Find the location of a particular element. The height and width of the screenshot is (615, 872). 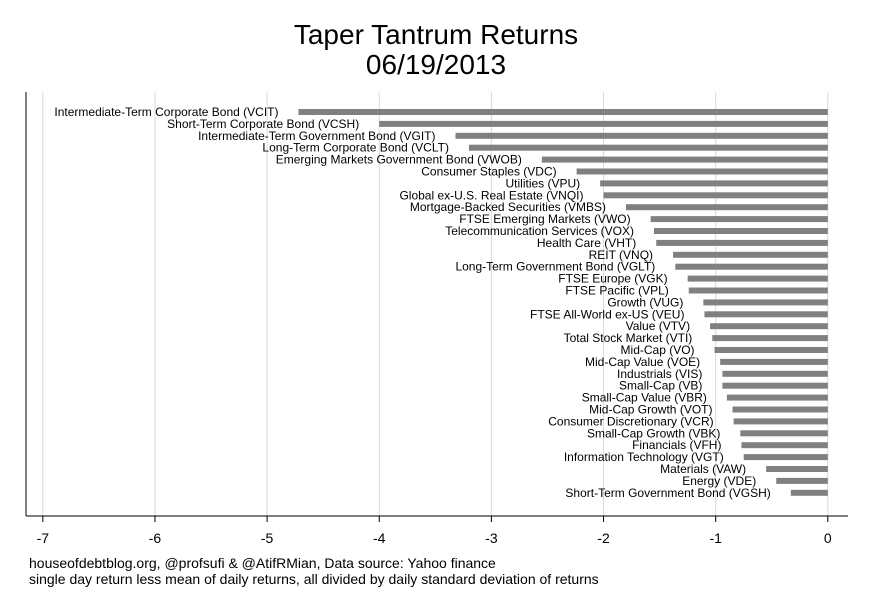

x-tick-label: -4 is located at coordinates (379, 538).